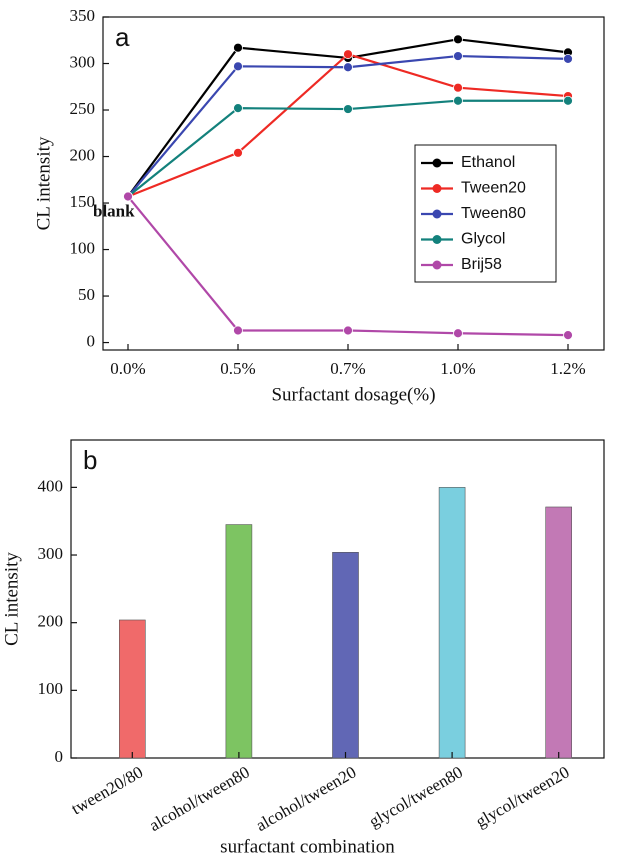 The width and height of the screenshot is (621, 860). Describe the element at coordinates (199, 798) in the screenshot. I see `x-tick-label: alcohol/tween80` at that location.